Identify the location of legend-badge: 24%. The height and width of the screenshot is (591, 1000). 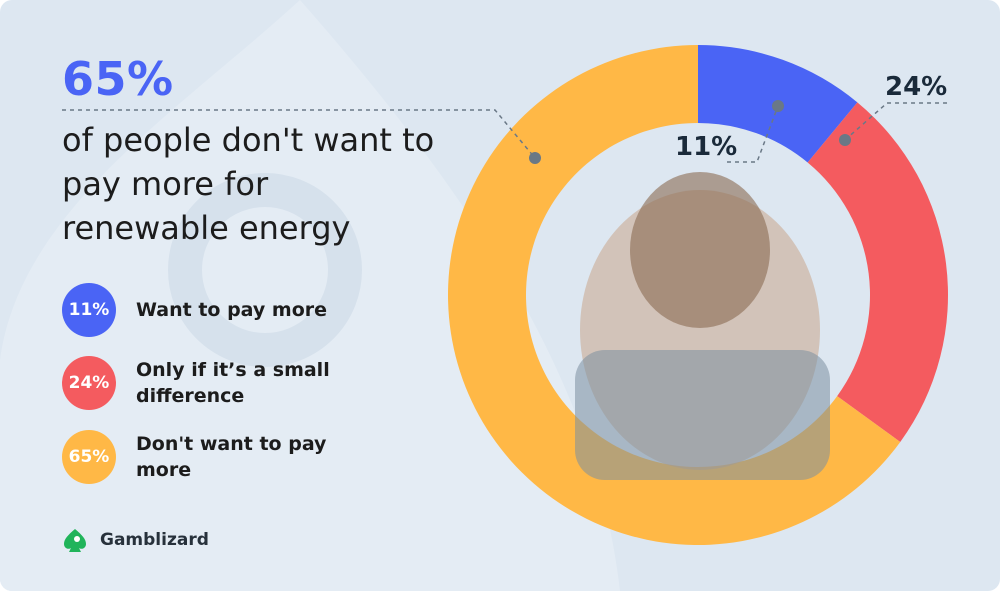
(89, 383).